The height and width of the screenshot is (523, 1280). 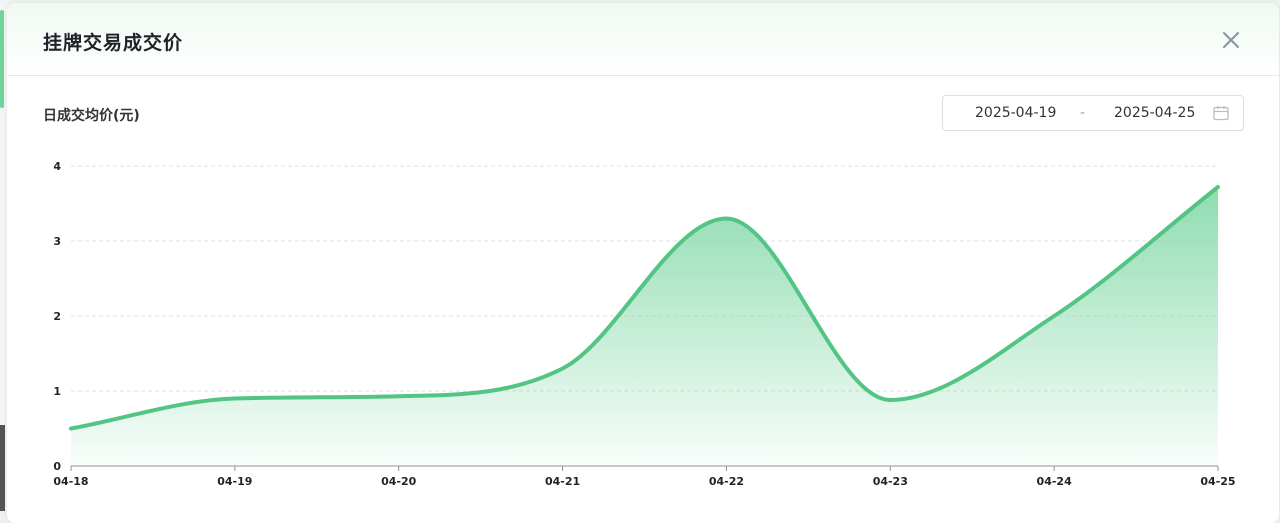 I want to click on y-tick-label: 4, so click(x=57, y=166).